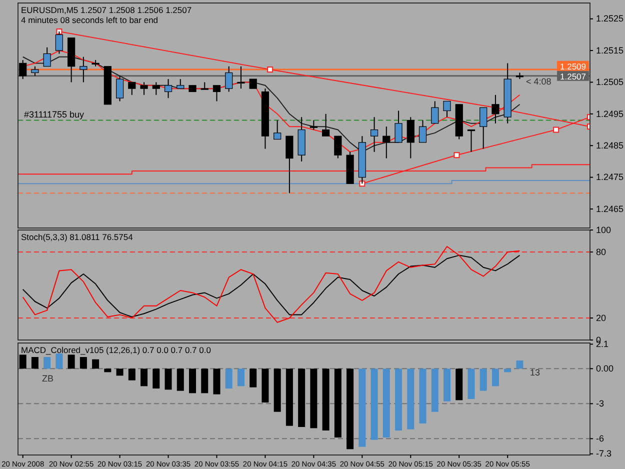 The height and width of the screenshot is (469, 625). Describe the element at coordinates (54, 114) in the screenshot. I see `ref-line-label: #31111755 buy` at that location.